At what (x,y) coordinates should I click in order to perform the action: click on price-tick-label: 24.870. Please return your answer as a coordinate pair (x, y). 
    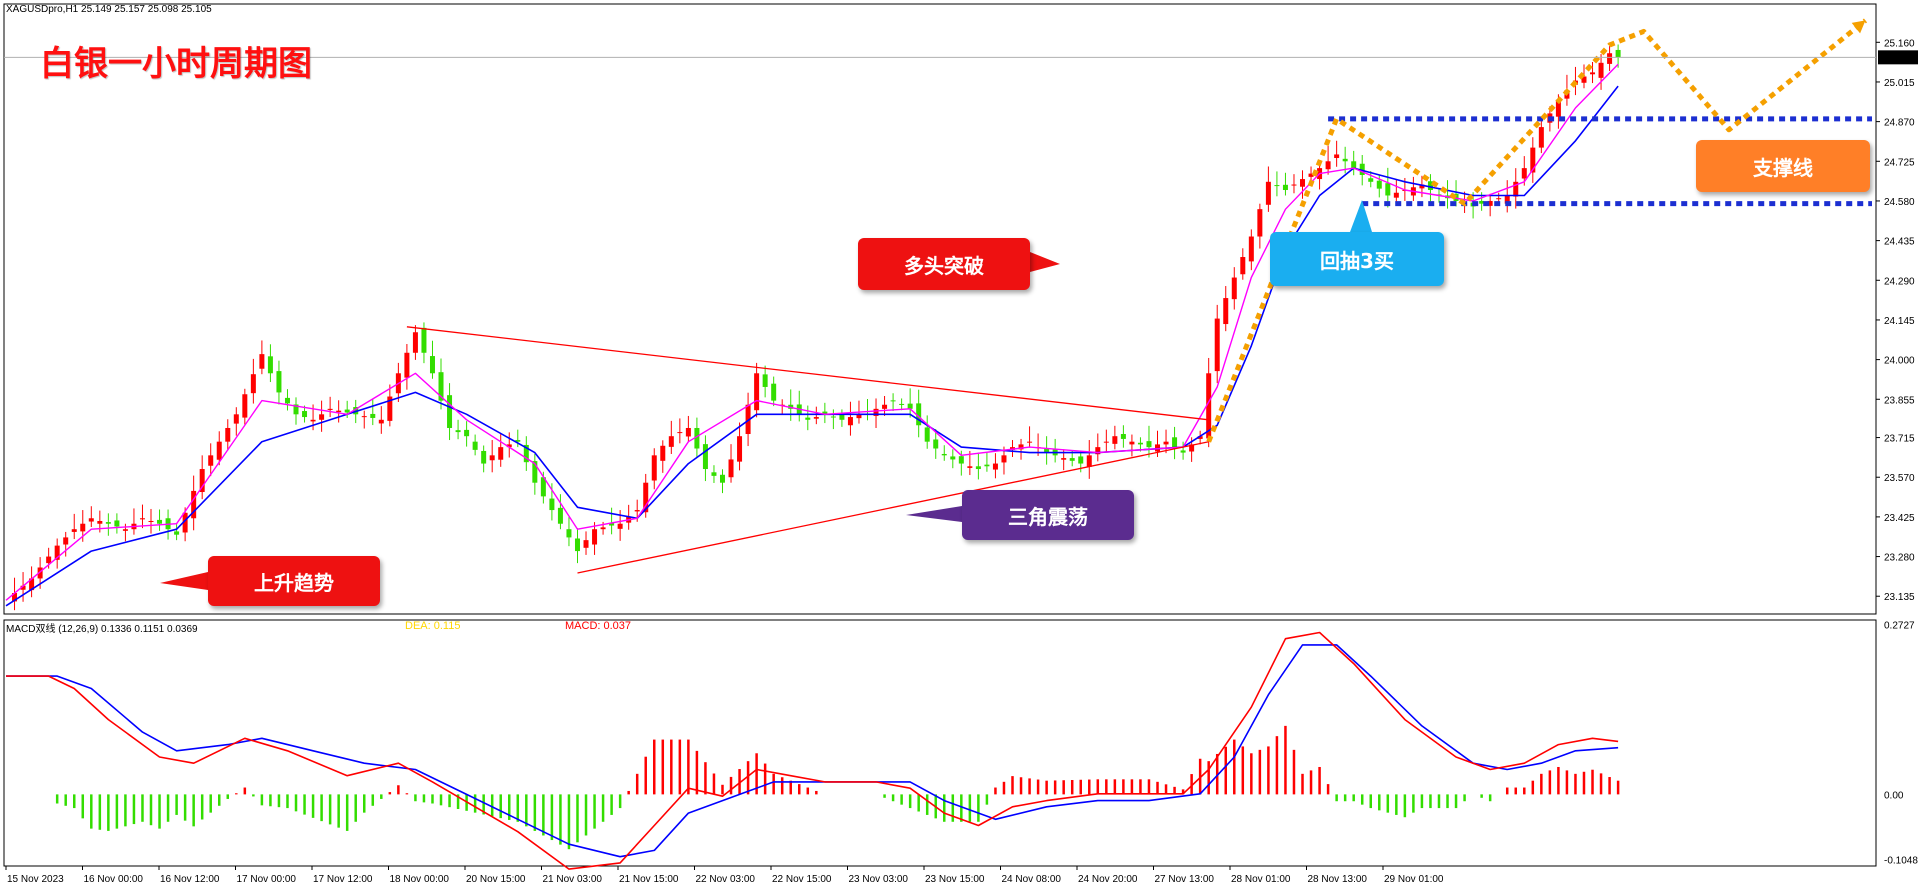
    Looking at the image, I should click on (1899, 123).